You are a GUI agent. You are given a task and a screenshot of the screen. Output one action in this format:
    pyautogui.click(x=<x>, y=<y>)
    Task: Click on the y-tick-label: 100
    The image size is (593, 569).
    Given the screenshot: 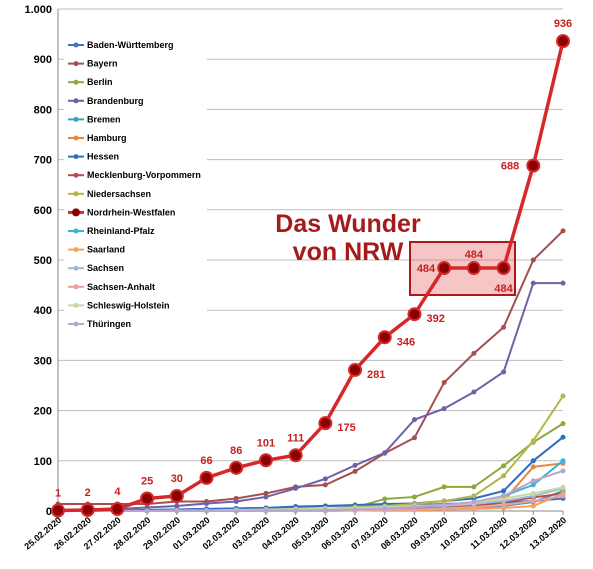 What is the action you would take?
    pyautogui.click(x=43, y=462)
    